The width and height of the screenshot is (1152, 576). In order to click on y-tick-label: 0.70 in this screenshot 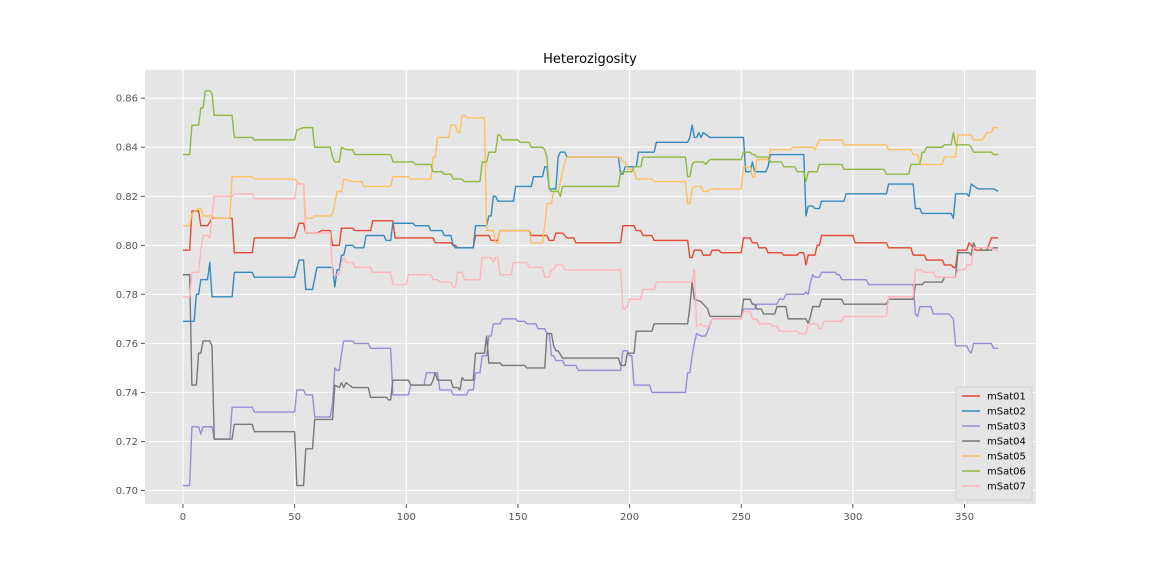, I will do `click(127, 491)`.